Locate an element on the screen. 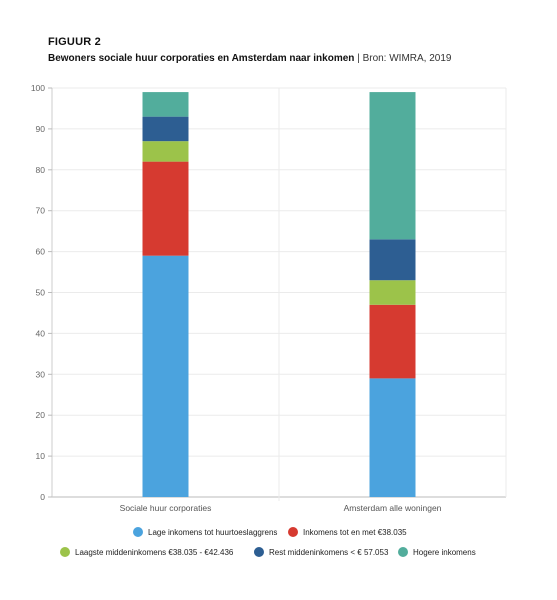  bar-segment-rest_midden-sociale-huur is located at coordinates (165, 129).